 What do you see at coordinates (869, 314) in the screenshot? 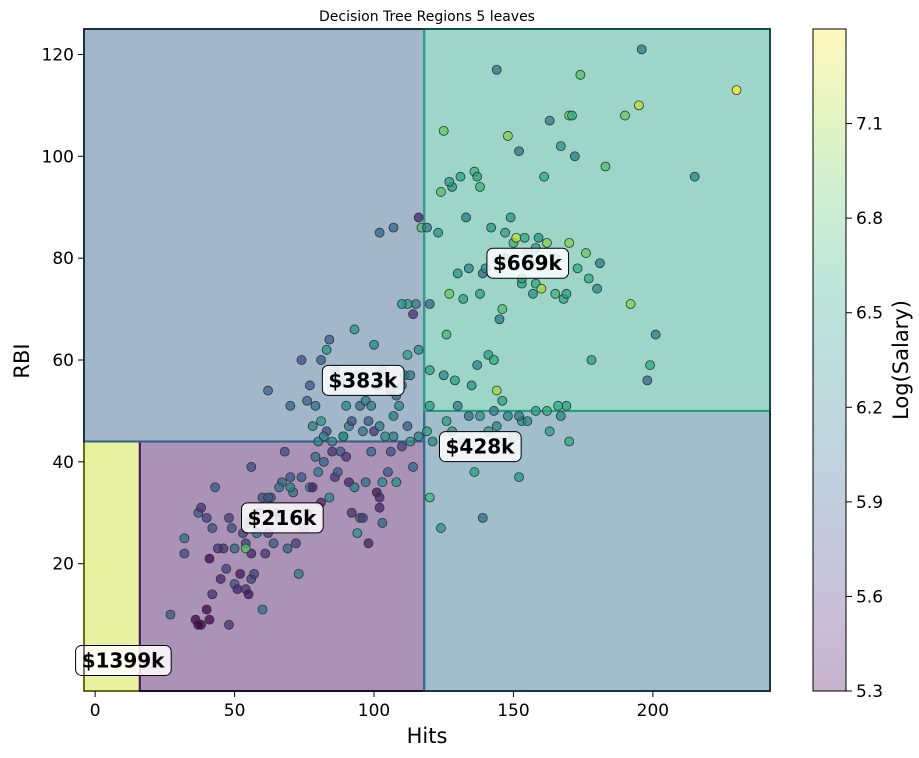
I see `colorbar-tick-label: 6.5` at bounding box center [869, 314].